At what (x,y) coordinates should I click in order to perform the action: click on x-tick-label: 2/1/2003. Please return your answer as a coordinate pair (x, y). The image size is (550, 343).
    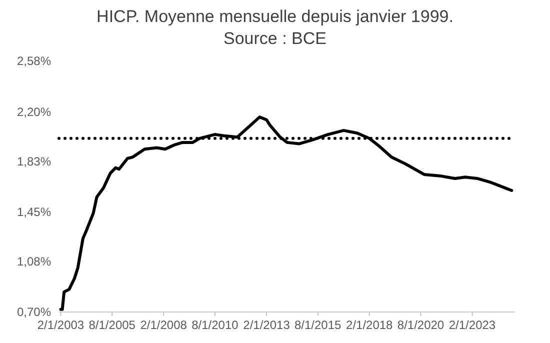
    Looking at the image, I should click on (60, 325).